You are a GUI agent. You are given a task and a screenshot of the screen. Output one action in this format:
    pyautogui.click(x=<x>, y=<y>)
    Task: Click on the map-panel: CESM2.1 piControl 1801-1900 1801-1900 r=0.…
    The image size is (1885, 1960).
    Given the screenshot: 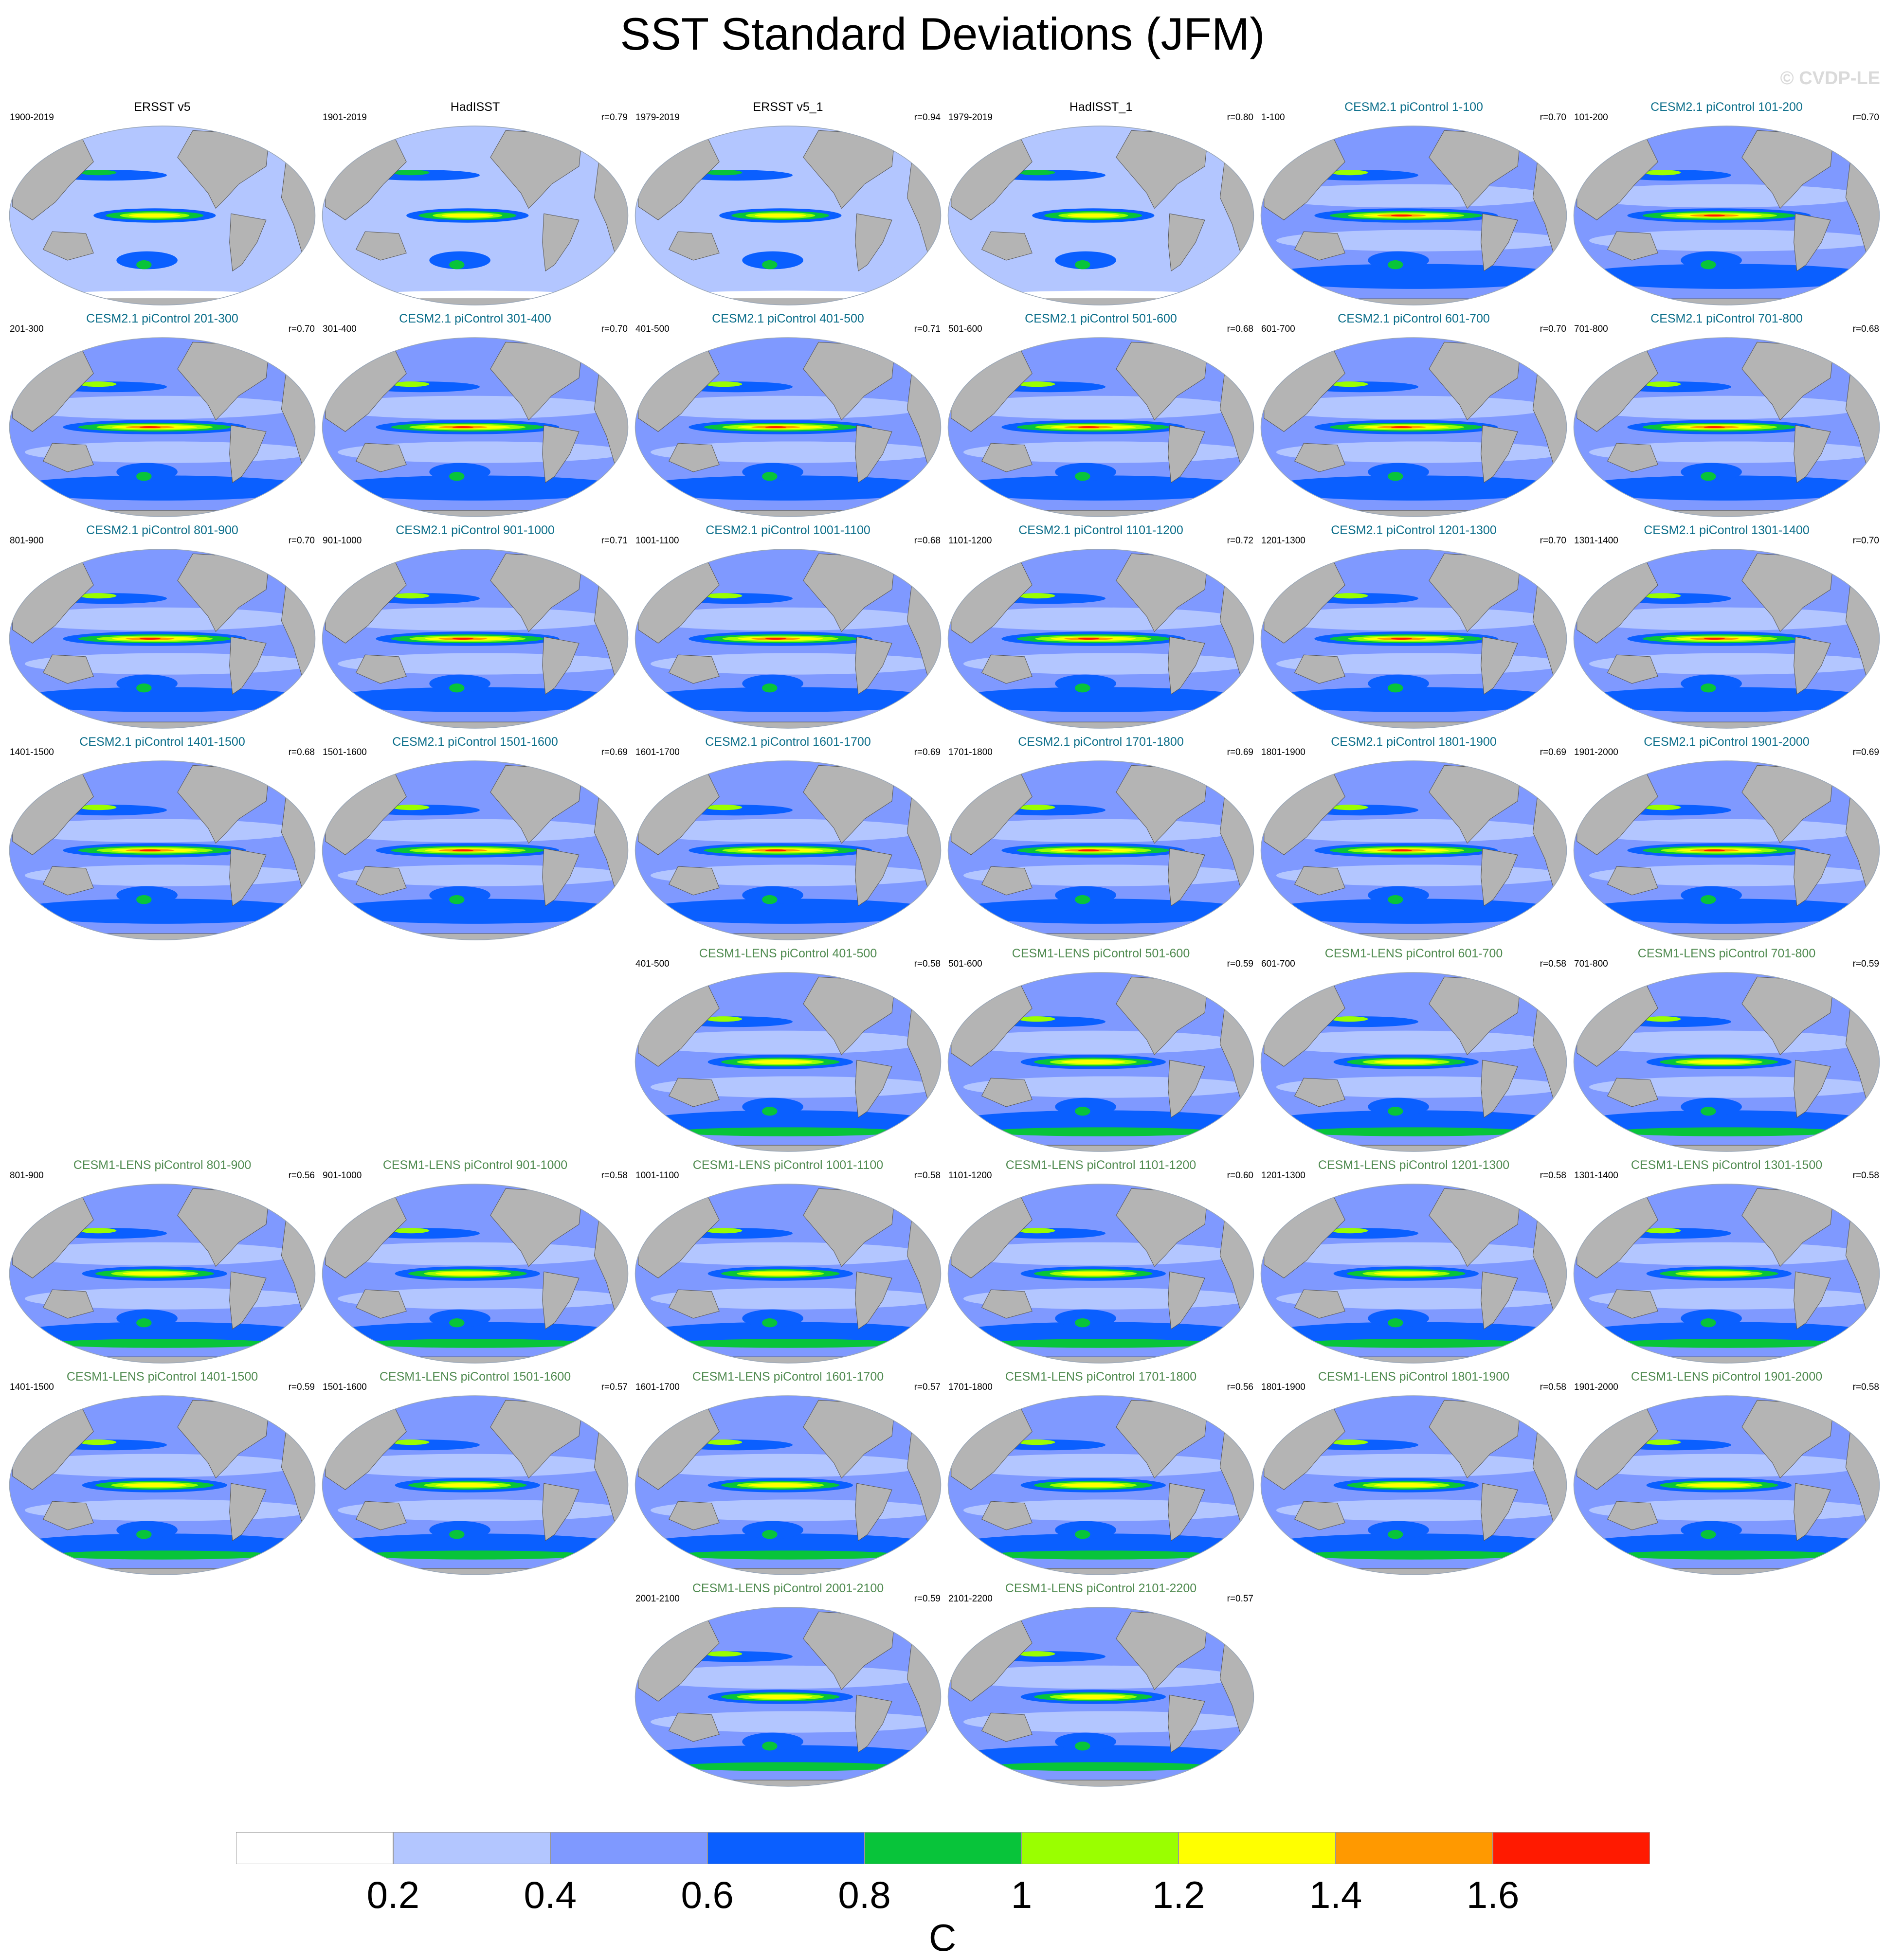 What is the action you would take?
    pyautogui.click(x=1413, y=840)
    